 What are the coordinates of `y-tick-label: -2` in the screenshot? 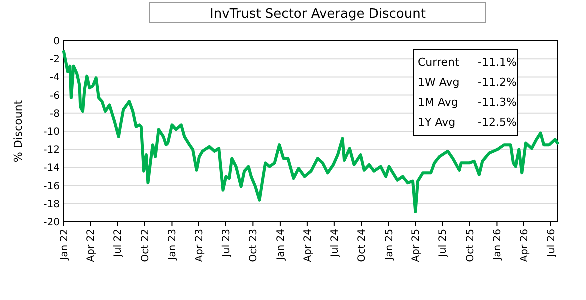 It's located at (55, 60).